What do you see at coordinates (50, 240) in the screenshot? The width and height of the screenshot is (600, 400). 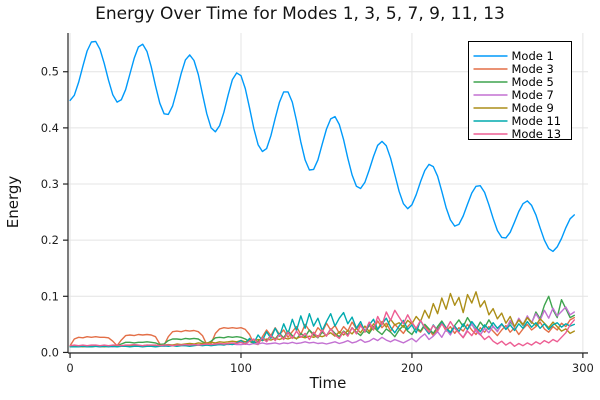 I see `y-tick-label: 0.2` at bounding box center [50, 240].